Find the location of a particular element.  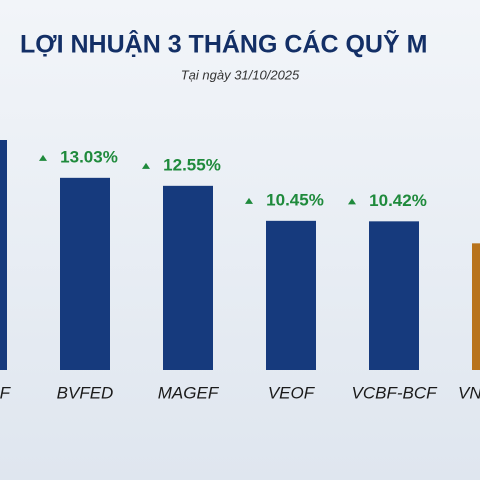

x-tick-label: VN is located at coordinates (469, 392).